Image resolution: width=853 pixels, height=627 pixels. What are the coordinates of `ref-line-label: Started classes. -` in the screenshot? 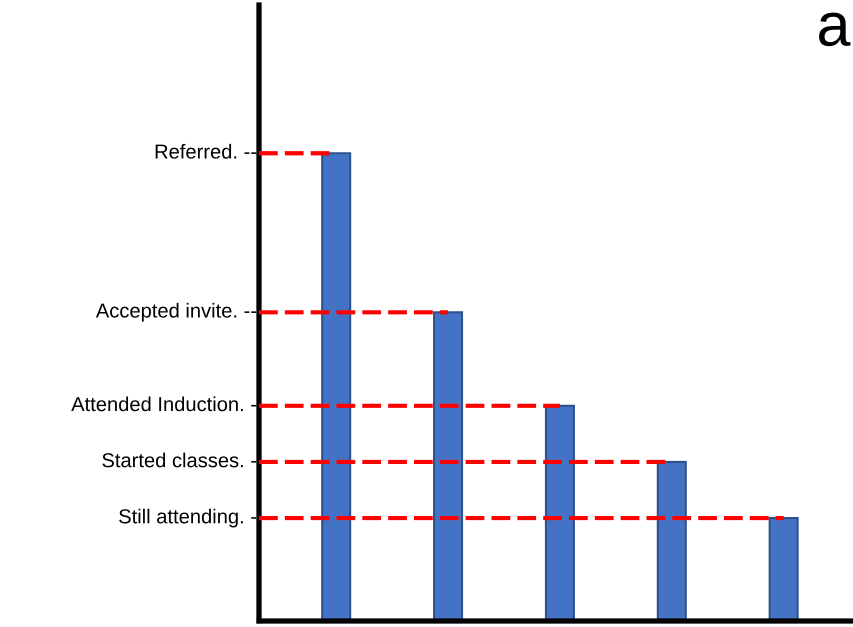 It's located at (179, 460).